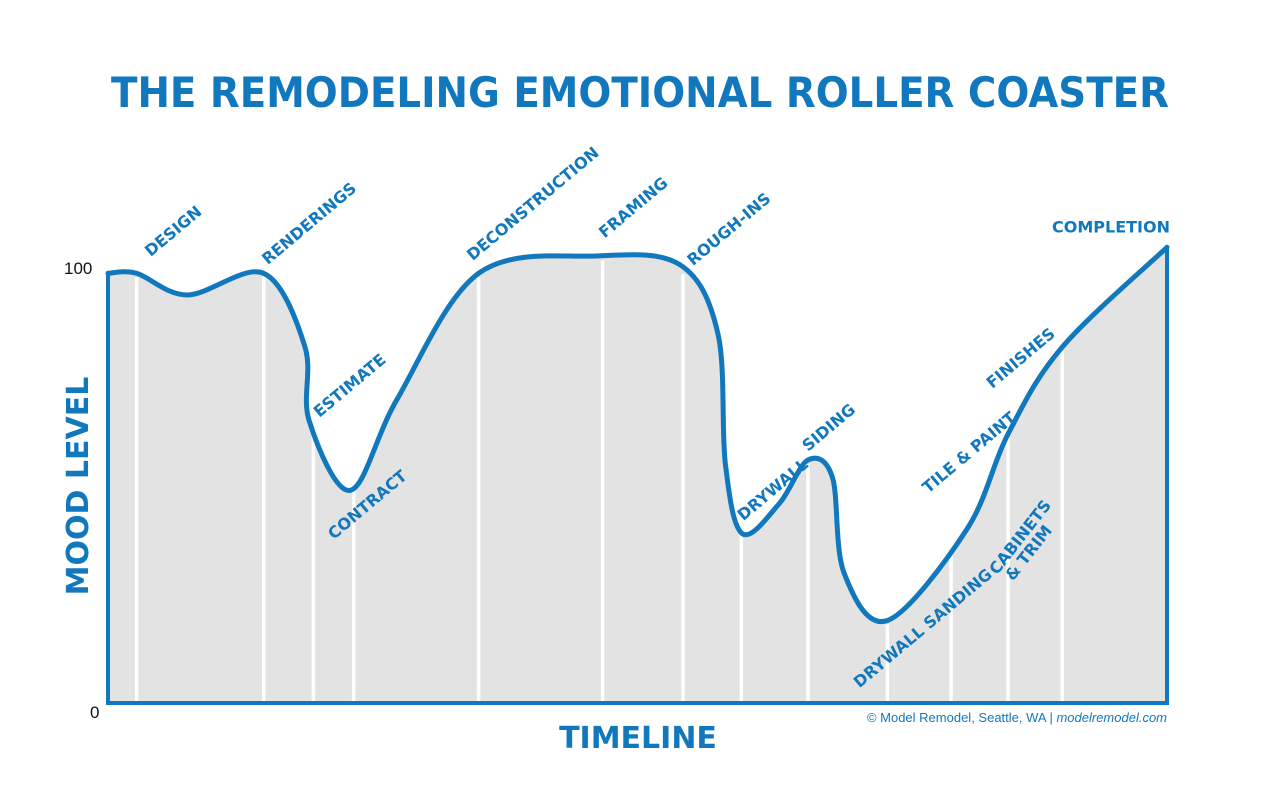  Describe the element at coordinates (728, 229) in the screenshot. I see `stage-label: ROUGH-INS` at that location.